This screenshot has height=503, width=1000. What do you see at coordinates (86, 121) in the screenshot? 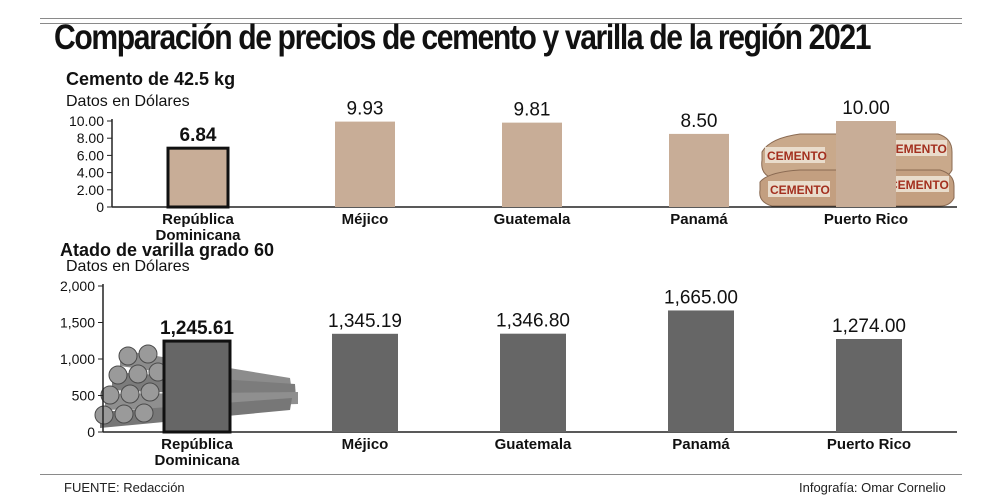
I see `cement-y-tick-label: 10.00` at bounding box center [86, 121].